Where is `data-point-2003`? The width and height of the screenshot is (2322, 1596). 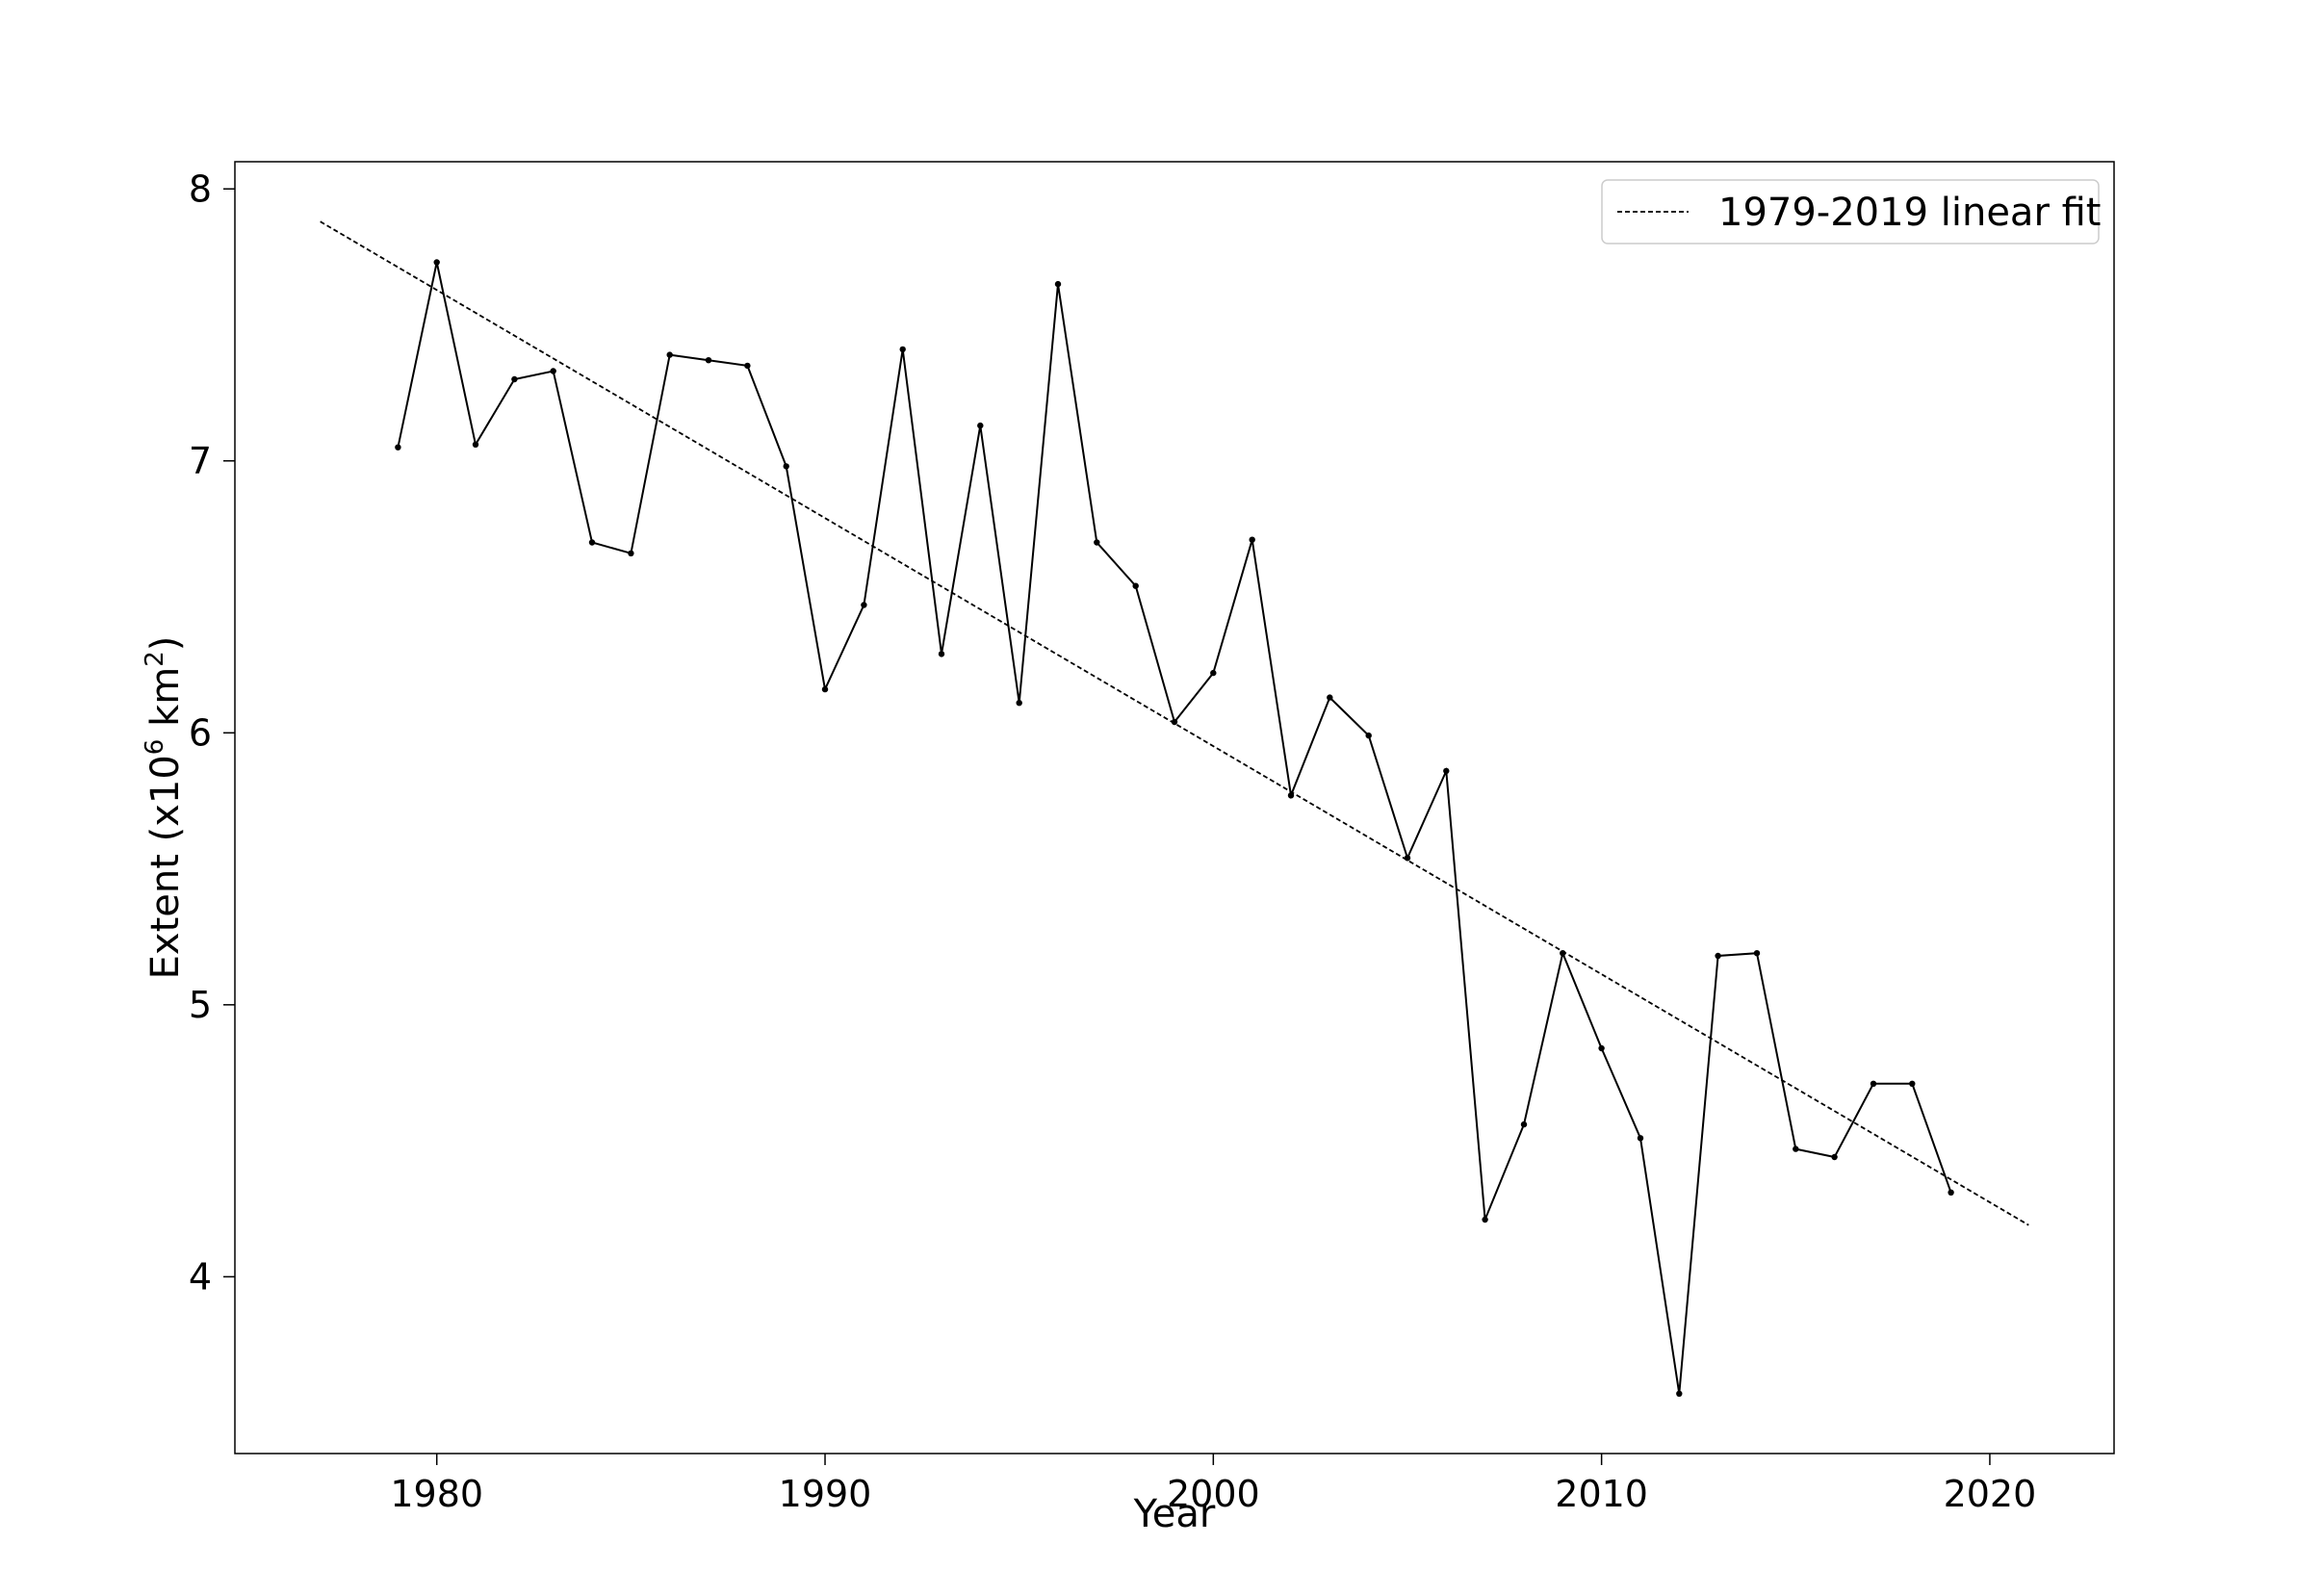
data-point-2003 is located at coordinates (1330, 697).